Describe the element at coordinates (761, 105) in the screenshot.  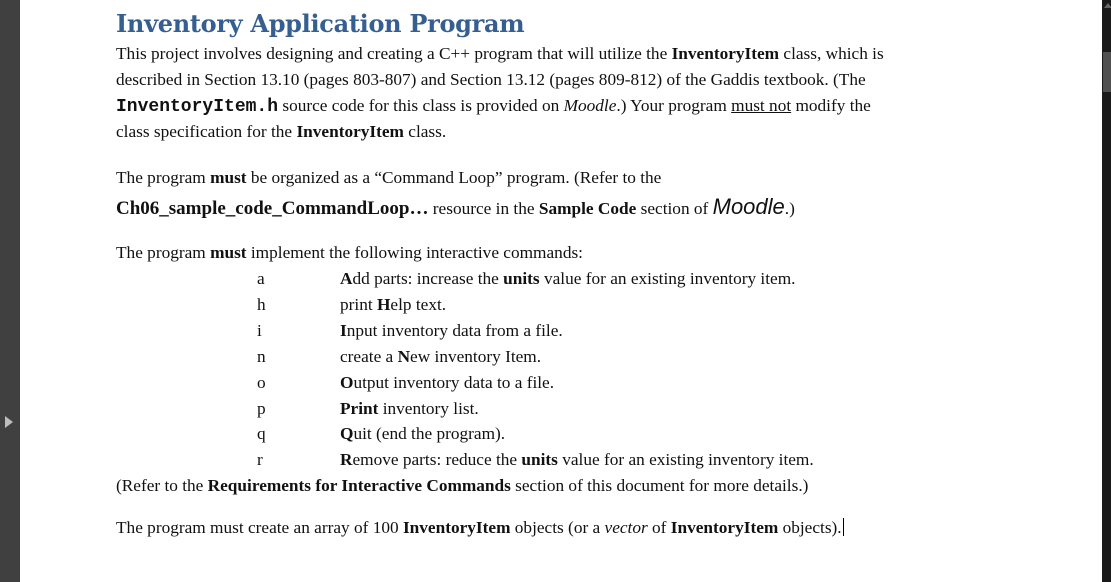
I see `text-run: must not` at that location.